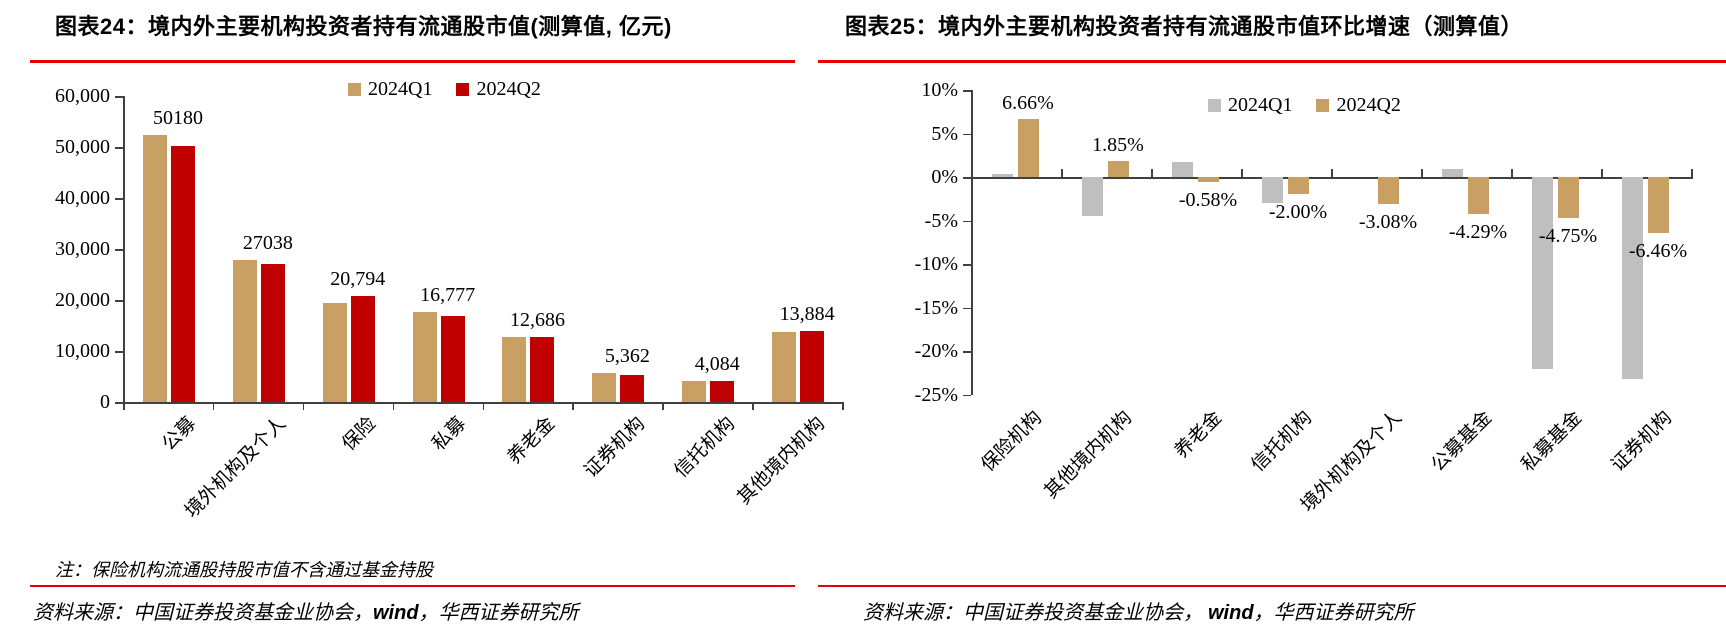  Describe the element at coordinates (267, 242) in the screenshot. I see `value-label-境外机构及个人: 27038` at that location.